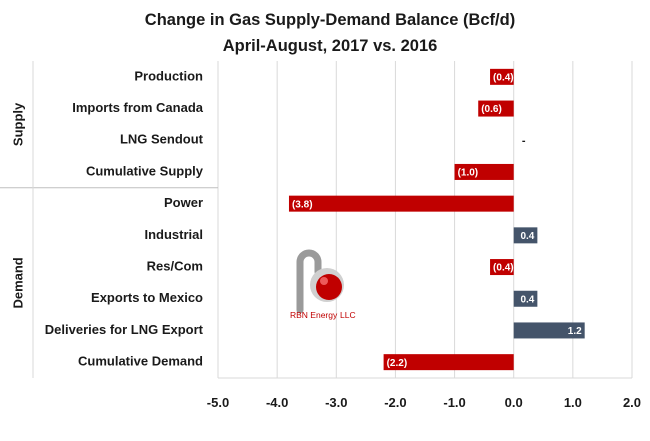 The height and width of the screenshot is (441, 650). I want to click on data-label: (3.8), so click(302, 204).